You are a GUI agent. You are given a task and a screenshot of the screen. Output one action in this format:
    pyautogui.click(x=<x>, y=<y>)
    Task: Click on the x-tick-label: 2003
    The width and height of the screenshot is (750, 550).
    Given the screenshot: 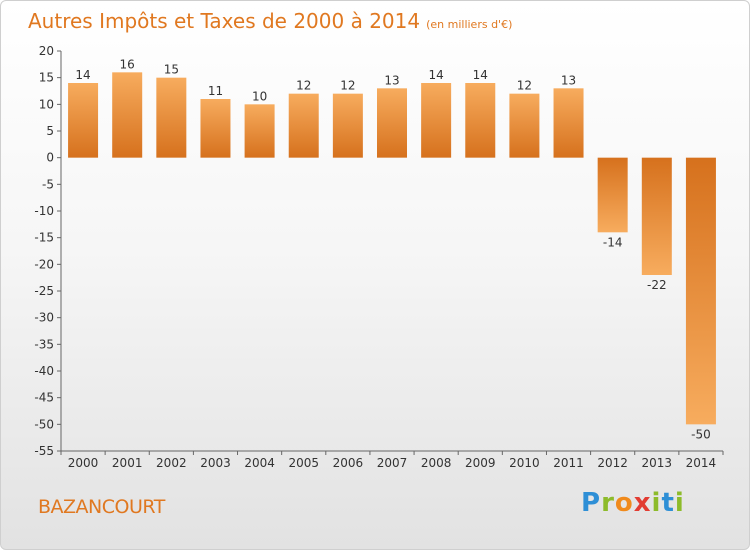 What is the action you would take?
    pyautogui.click(x=215, y=463)
    